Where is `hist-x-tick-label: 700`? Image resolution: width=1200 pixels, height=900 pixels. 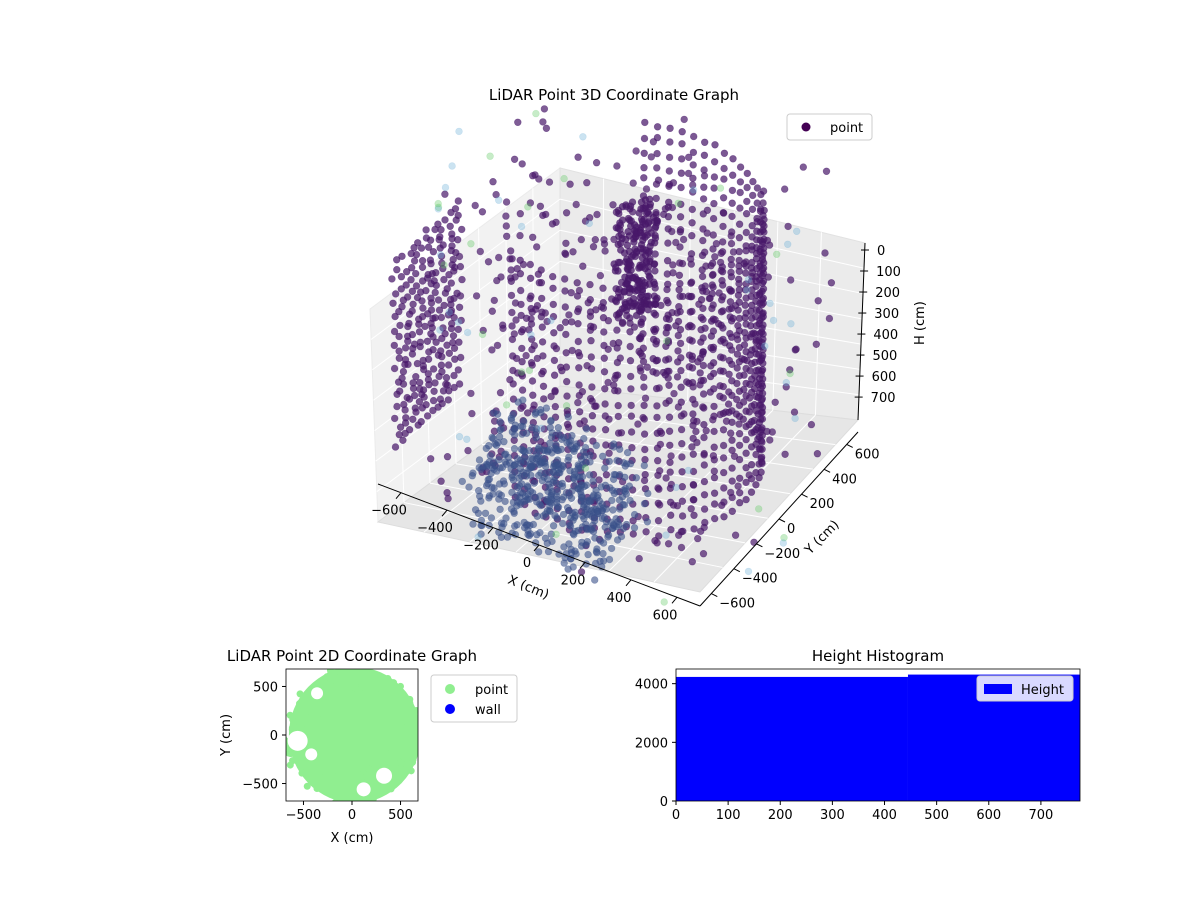
hist-x-tick-label: 700 is located at coordinates (1040, 815).